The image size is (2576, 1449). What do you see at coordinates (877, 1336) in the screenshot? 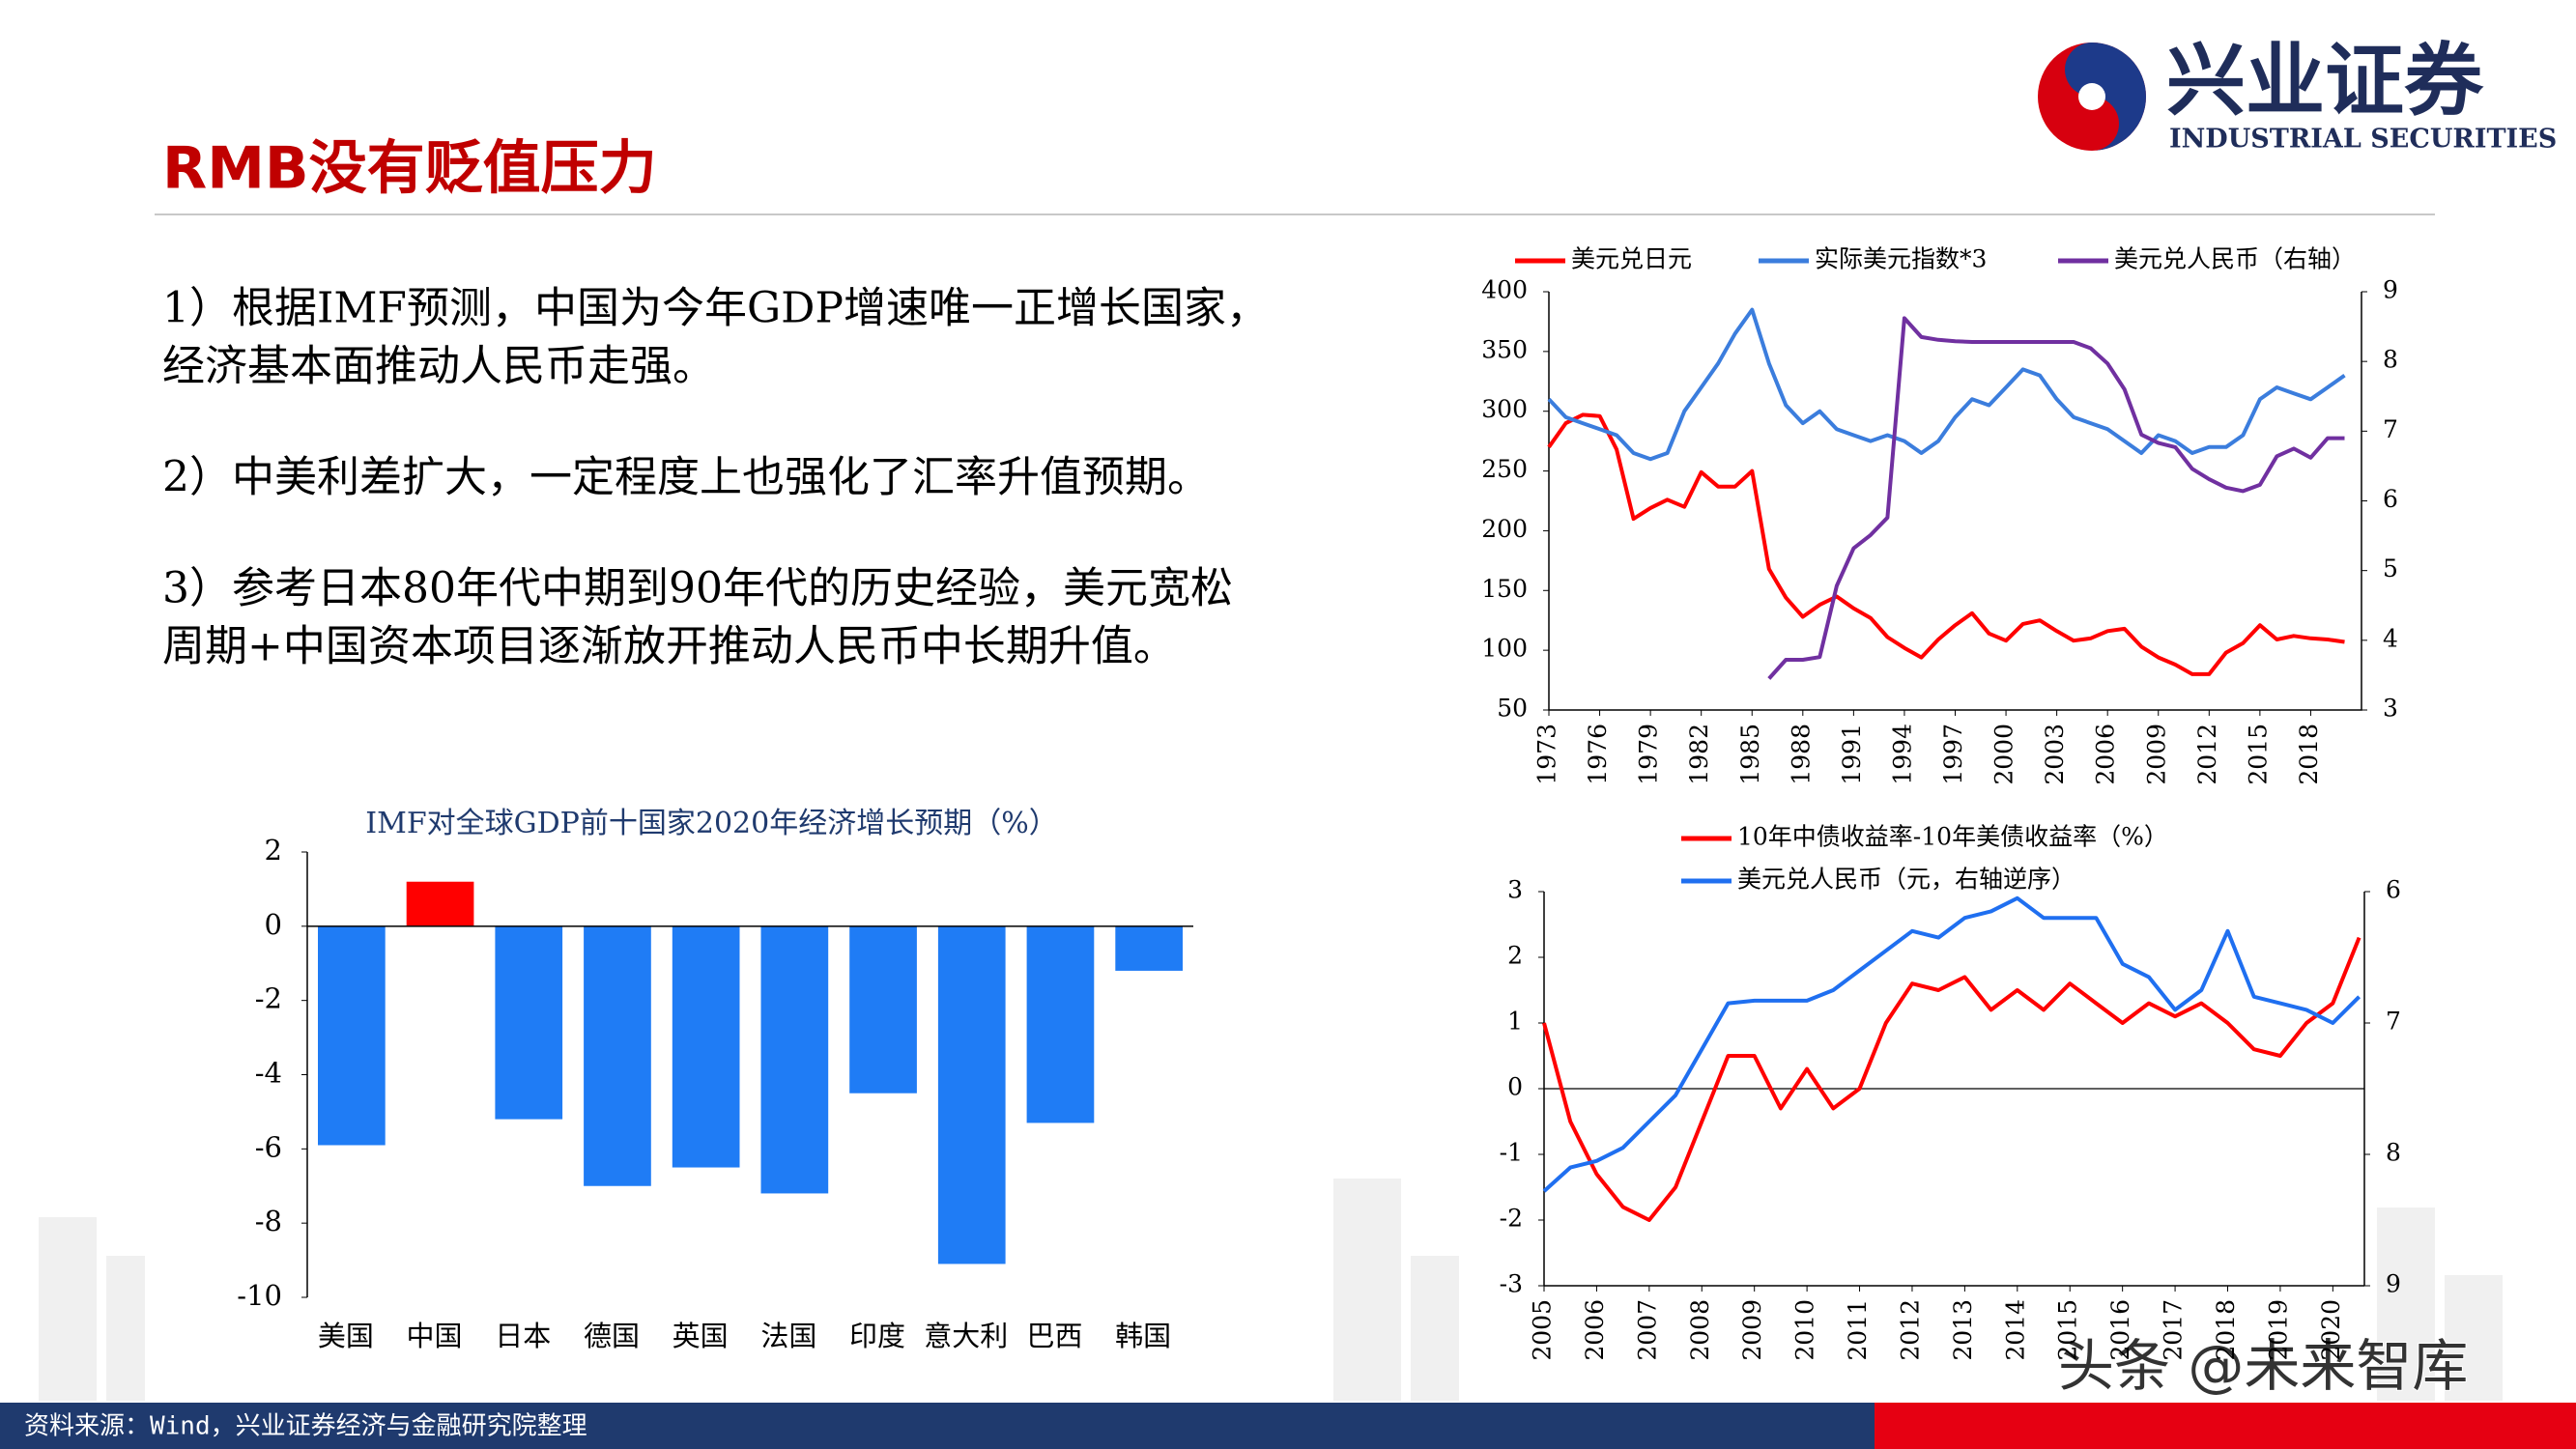
I see `x-tick-label: 印度` at bounding box center [877, 1336].